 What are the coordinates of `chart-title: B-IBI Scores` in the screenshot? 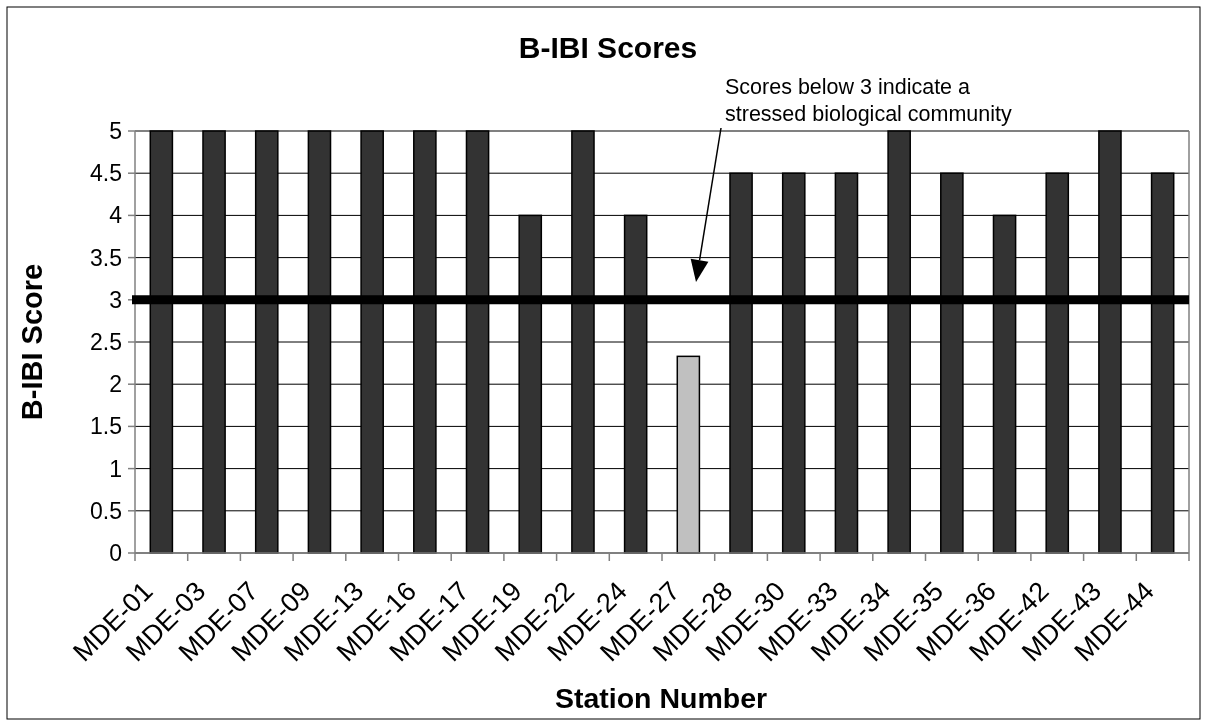 It's located at (608, 47).